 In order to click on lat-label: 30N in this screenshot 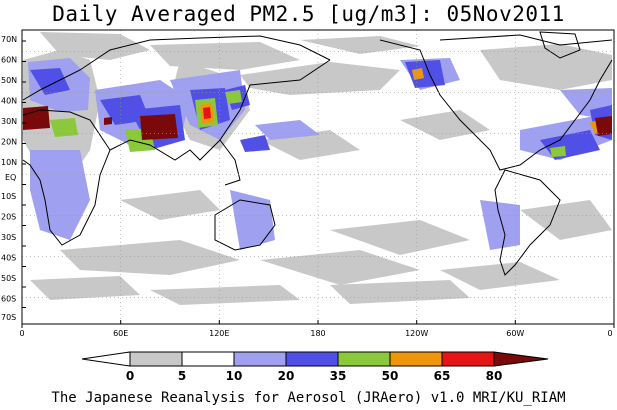, I will do `click(9, 121)`.